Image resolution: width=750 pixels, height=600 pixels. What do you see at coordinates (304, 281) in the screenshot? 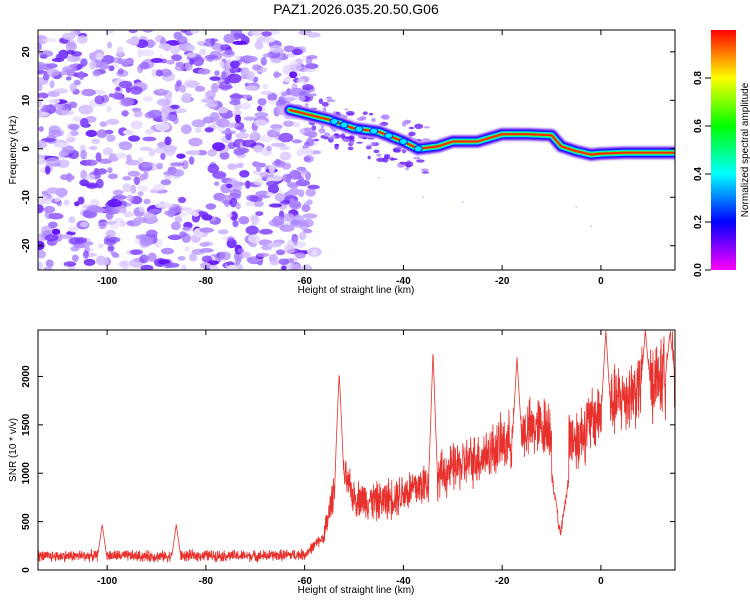
I see `x-tick-label: -60` at bounding box center [304, 281].